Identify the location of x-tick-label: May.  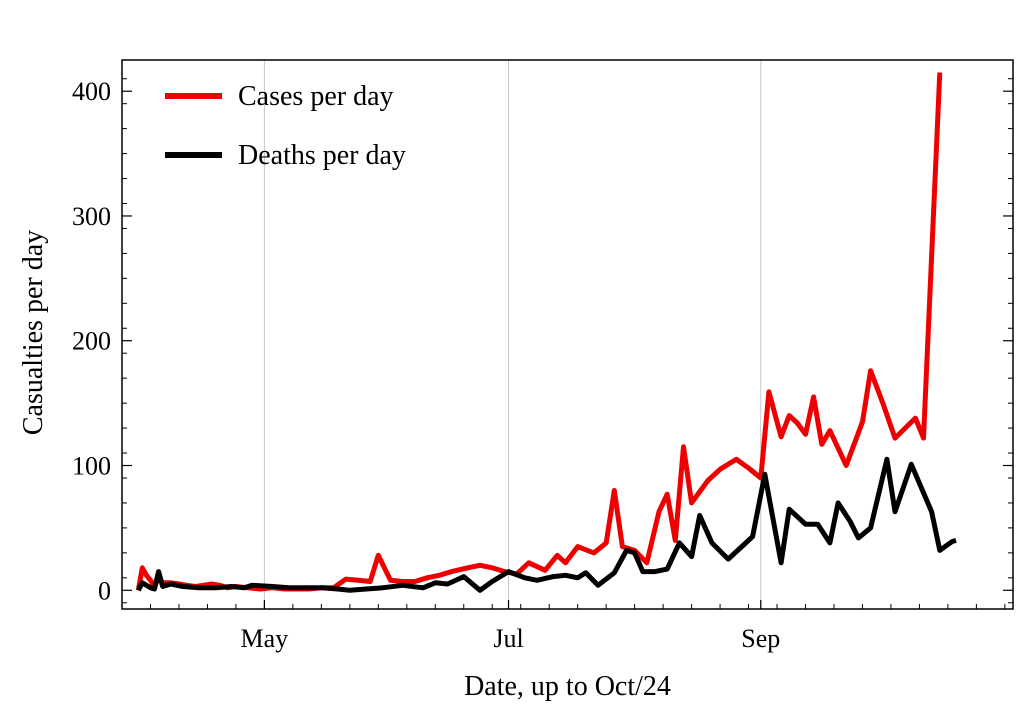
(265, 638).